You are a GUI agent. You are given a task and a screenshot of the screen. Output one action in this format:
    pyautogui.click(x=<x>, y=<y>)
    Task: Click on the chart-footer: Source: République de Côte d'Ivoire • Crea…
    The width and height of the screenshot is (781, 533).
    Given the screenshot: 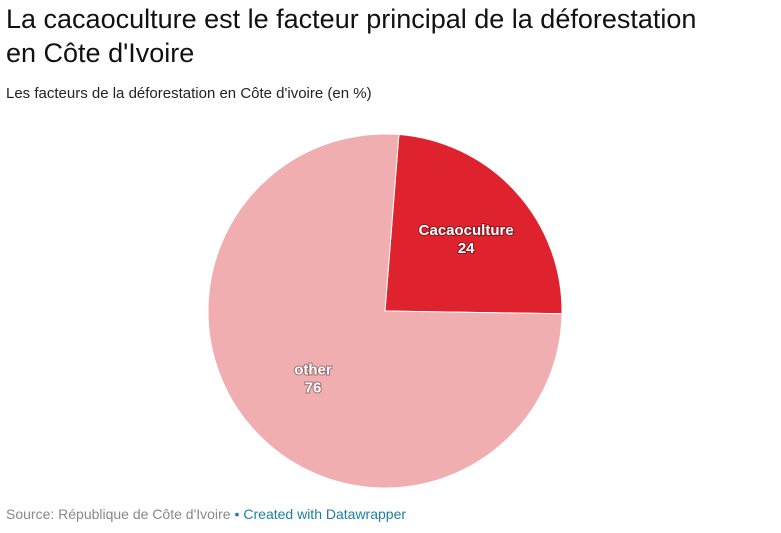 What is the action you would take?
    pyautogui.click(x=206, y=514)
    